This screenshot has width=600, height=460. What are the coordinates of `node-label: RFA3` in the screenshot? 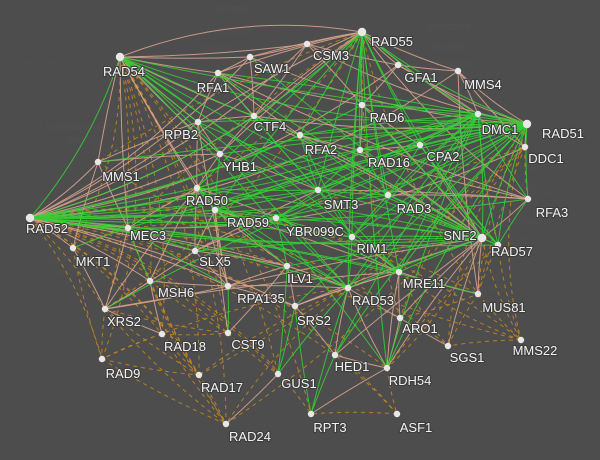 It's located at (552, 212).